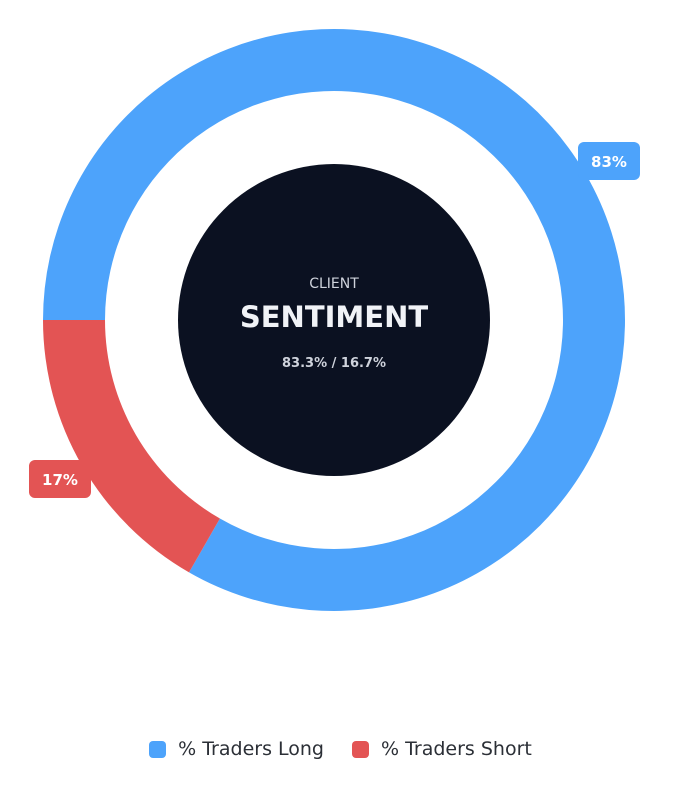 The image size is (681, 793). I want to click on legend-swatch-long, so click(158, 749).